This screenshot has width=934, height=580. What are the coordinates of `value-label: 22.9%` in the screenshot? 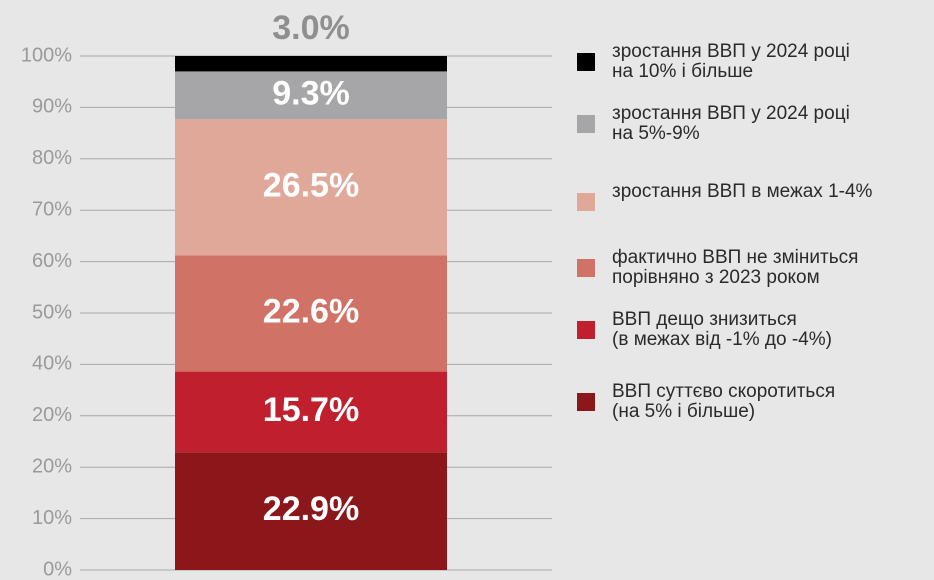 It's located at (311, 509).